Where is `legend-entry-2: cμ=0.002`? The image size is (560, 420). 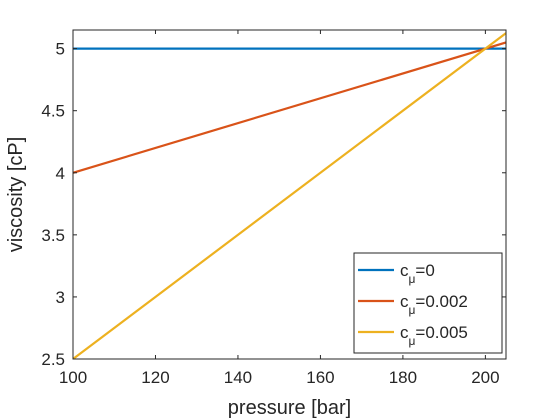 legend-entry-2: cμ=0.002 is located at coordinates (434, 304).